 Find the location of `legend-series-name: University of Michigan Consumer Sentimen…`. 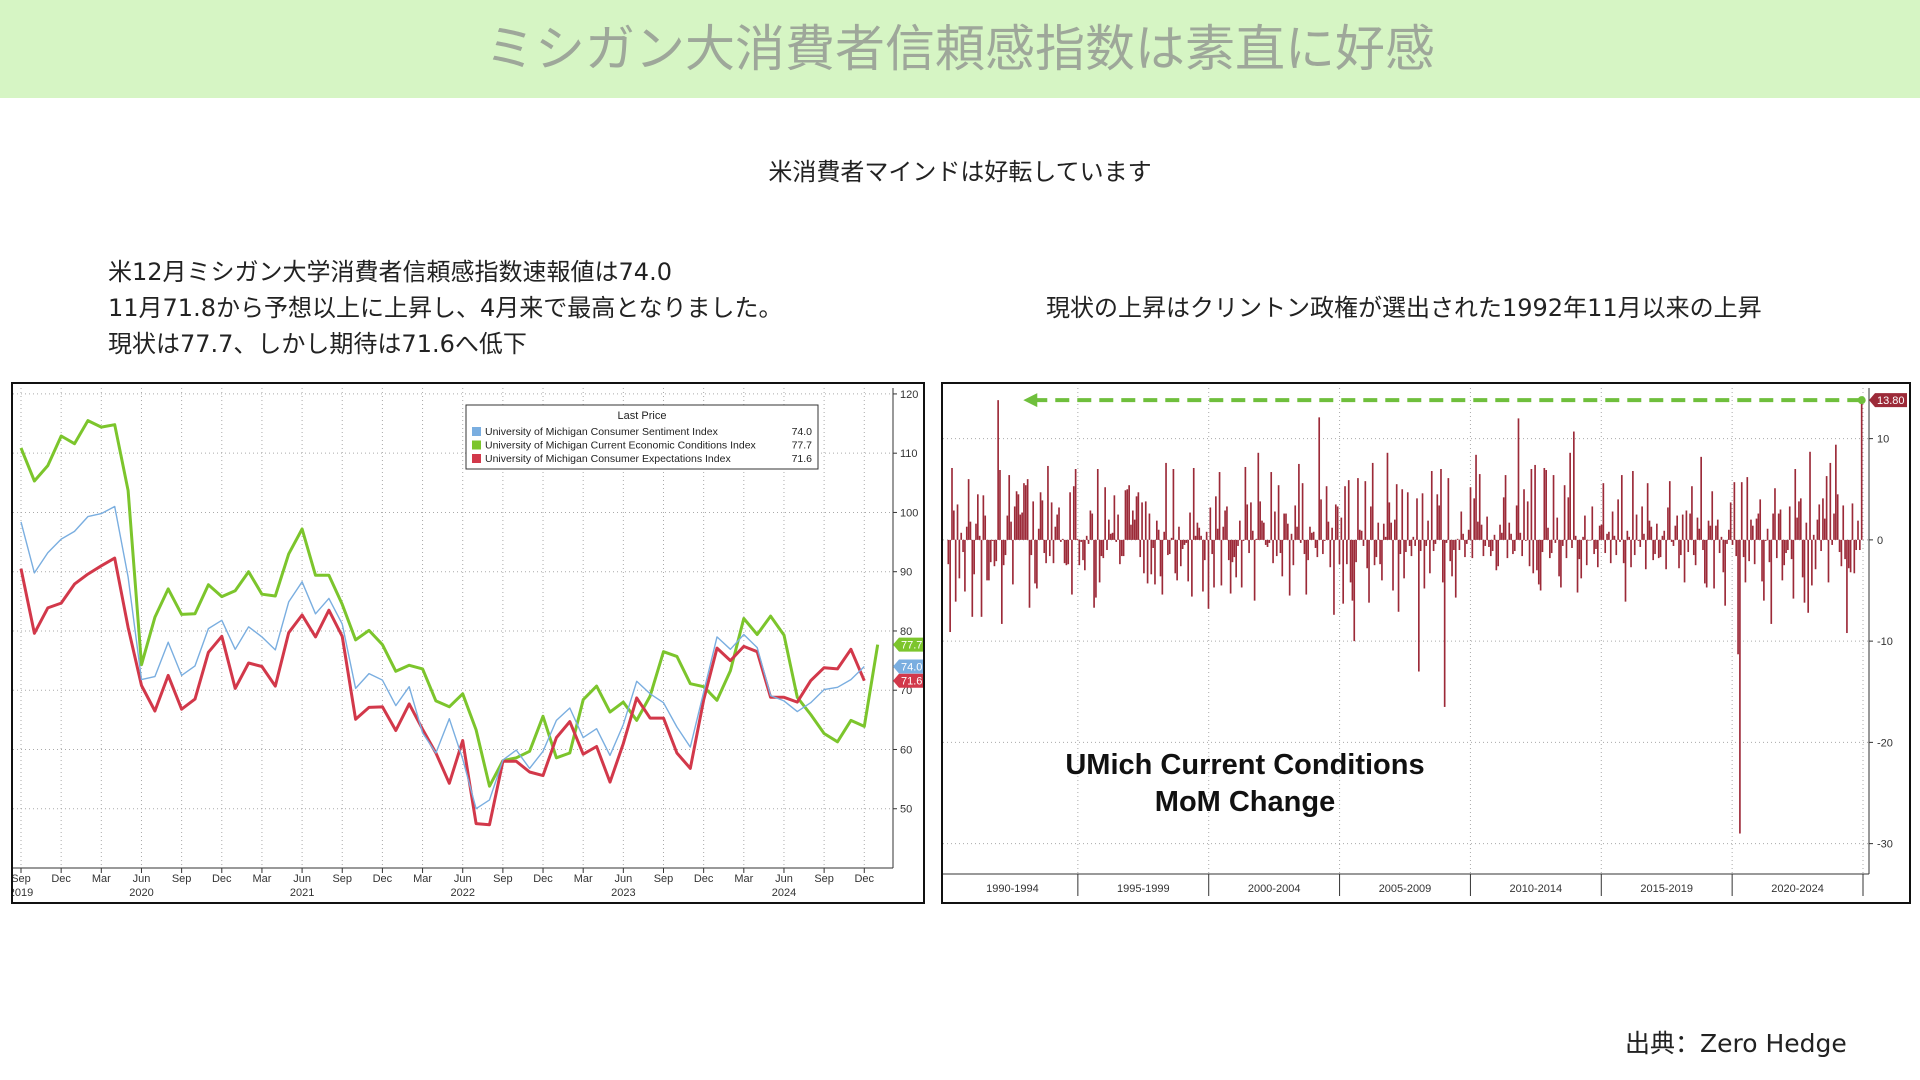

legend-series-name: University of Michigan Consumer Sentimen… is located at coordinates (602, 432).